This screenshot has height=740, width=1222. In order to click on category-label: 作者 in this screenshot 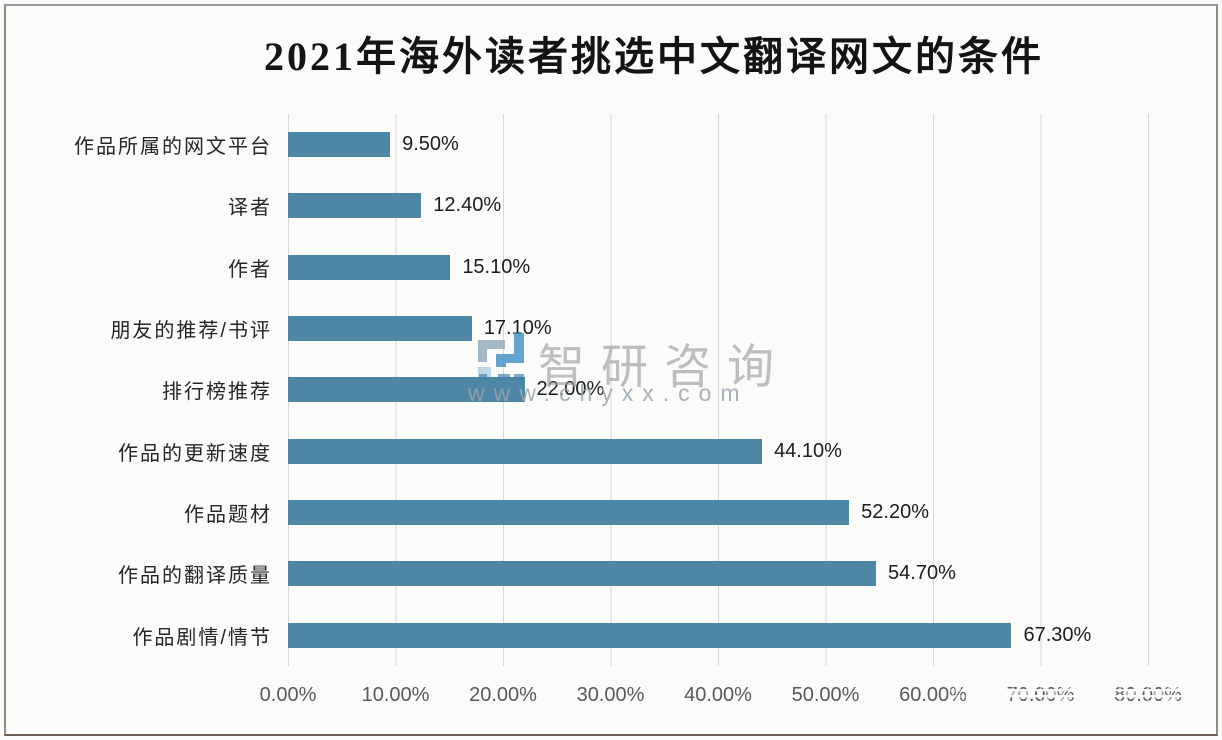, I will do `click(250, 269)`.